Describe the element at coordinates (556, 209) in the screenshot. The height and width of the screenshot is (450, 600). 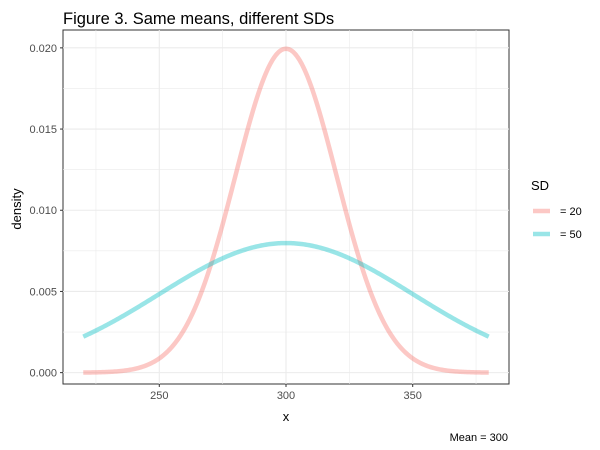
I see `legend: SD = 20 = 50` at that location.